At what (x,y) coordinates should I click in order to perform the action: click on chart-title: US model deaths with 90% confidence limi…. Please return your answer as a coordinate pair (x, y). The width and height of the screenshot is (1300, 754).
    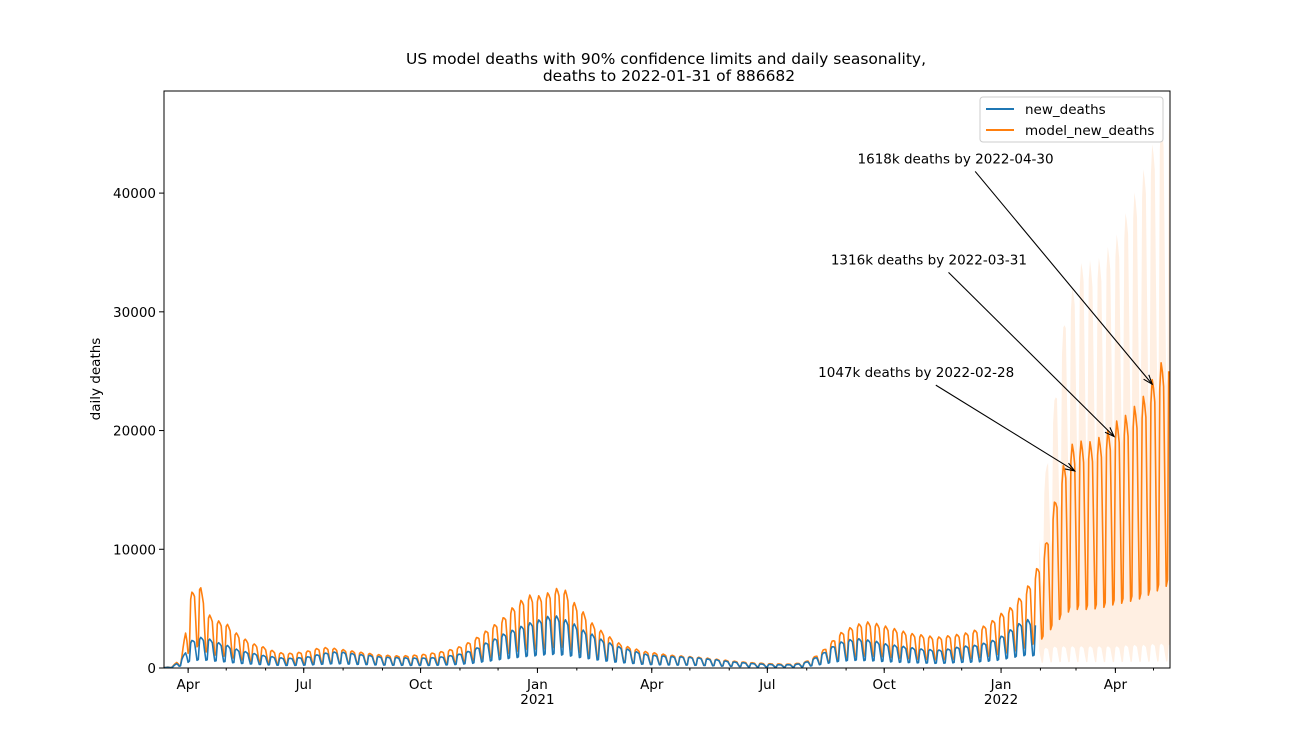
    Looking at the image, I should click on (666, 59).